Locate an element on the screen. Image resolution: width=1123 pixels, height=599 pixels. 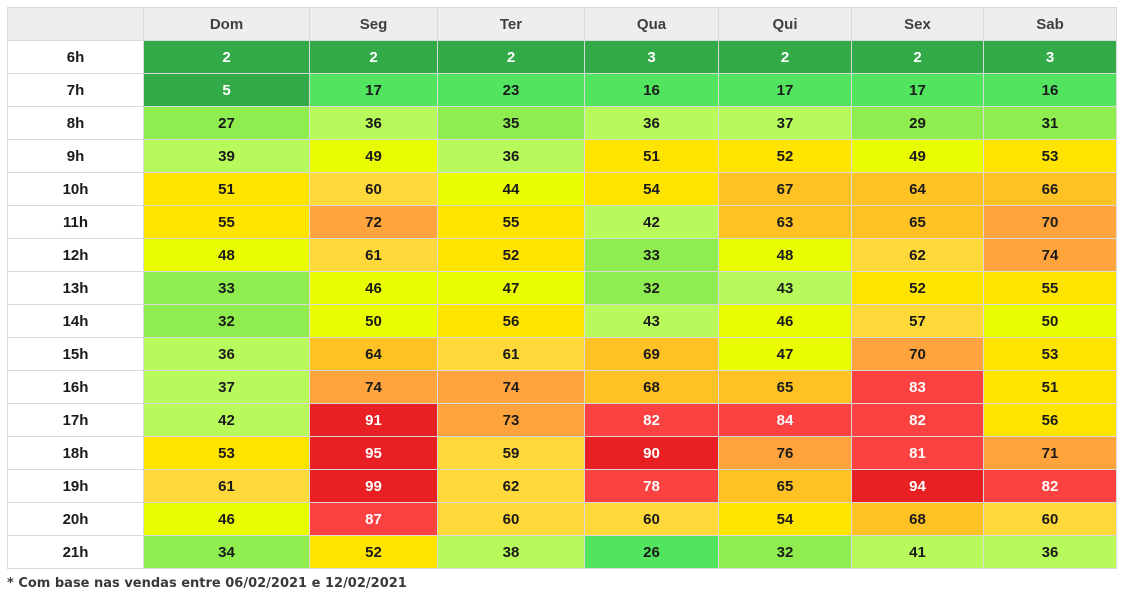
heatmap-cell: 99 is located at coordinates (373, 486).